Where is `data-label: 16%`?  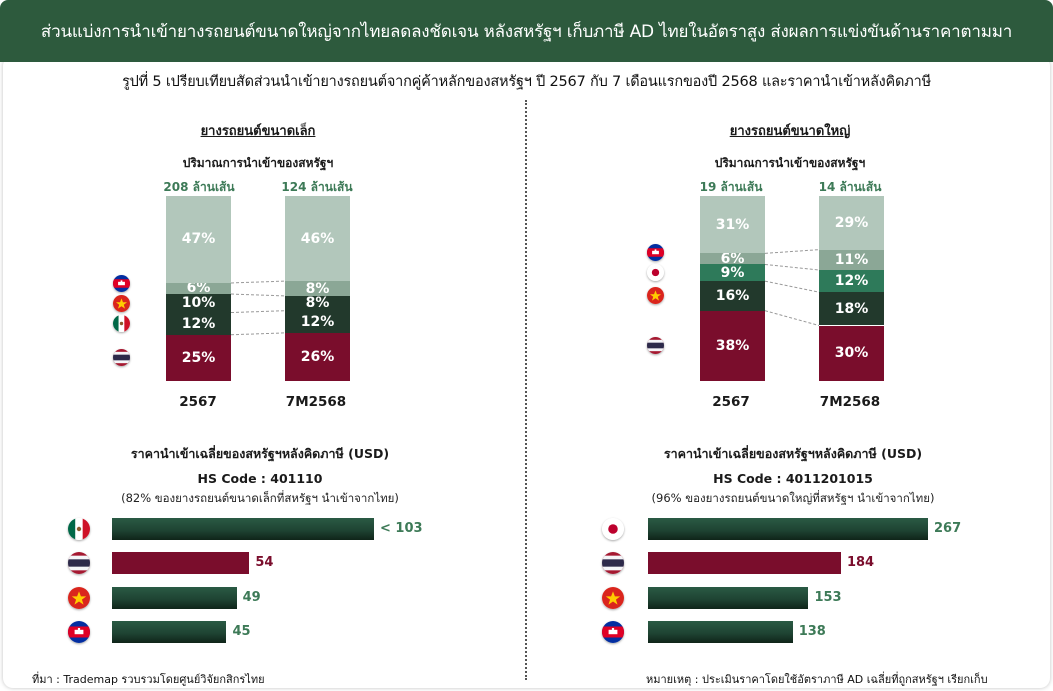
data-label: 16% is located at coordinates (732, 295).